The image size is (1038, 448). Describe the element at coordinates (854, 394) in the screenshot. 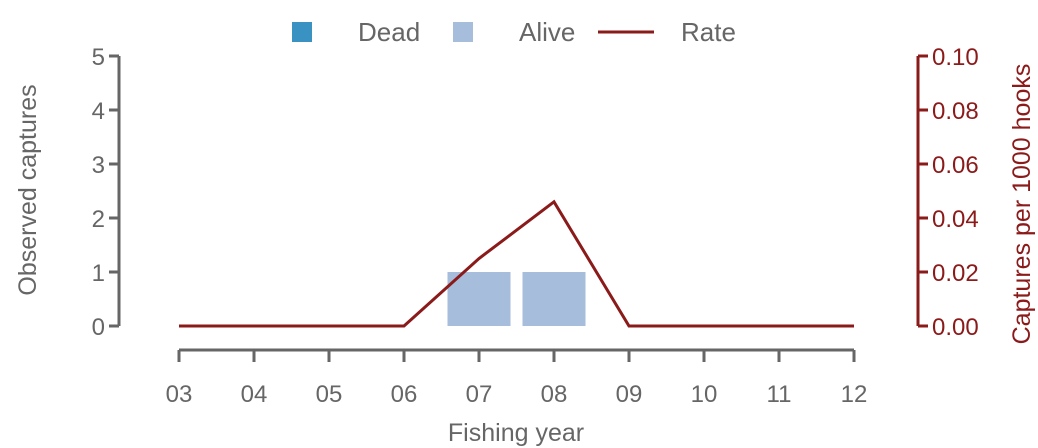

I see `x-tick-label-12: 12` at that location.